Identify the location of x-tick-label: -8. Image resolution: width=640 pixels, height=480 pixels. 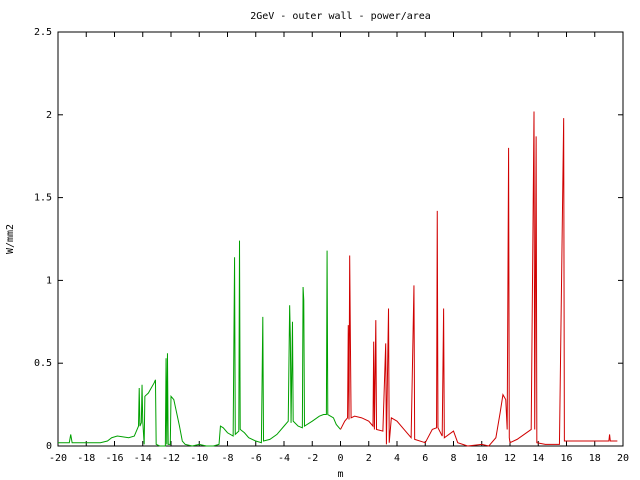
(227, 458).